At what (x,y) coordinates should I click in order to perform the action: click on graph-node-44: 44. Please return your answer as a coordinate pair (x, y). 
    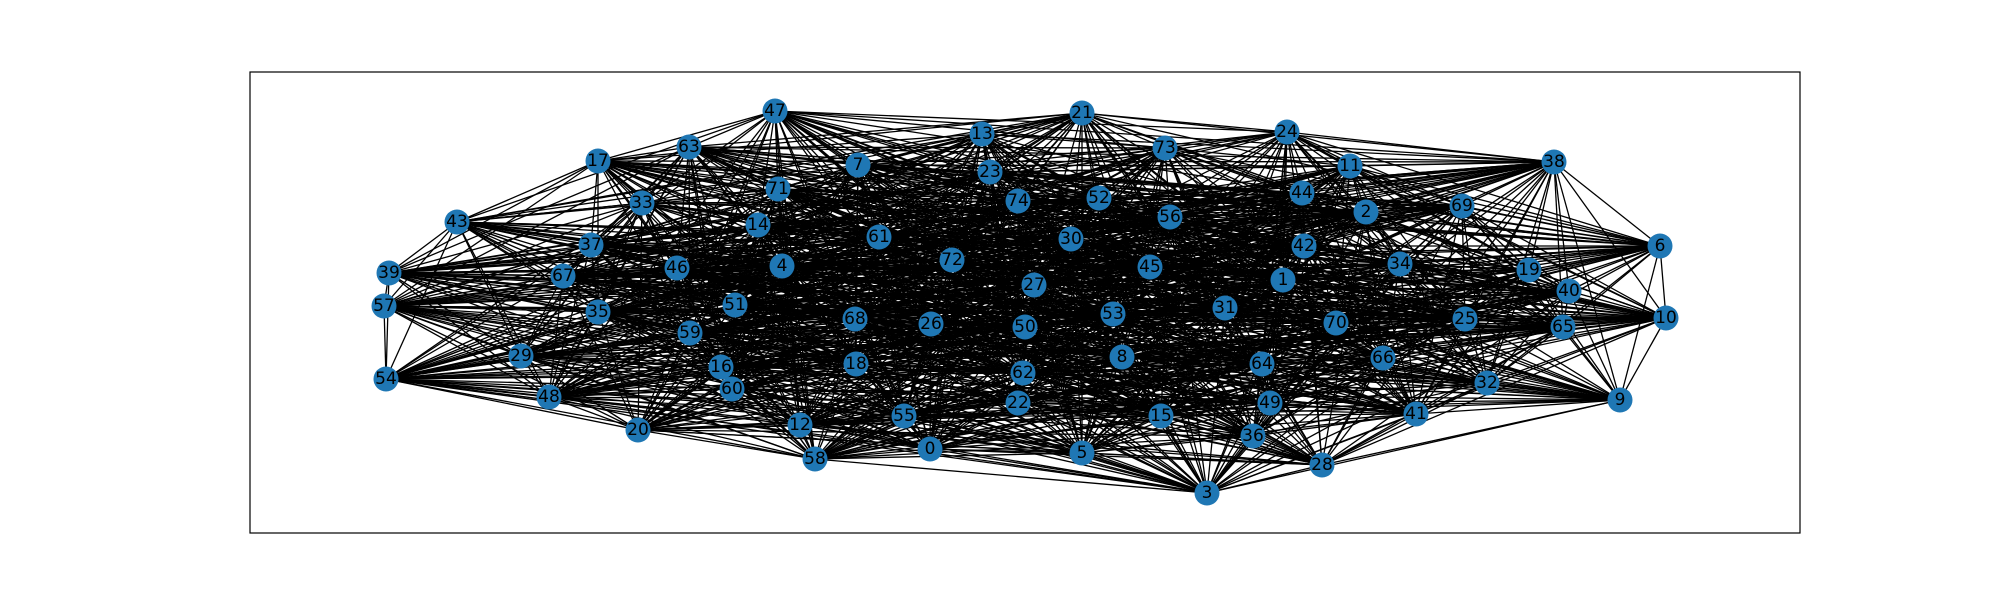
    Looking at the image, I should click on (1302, 193).